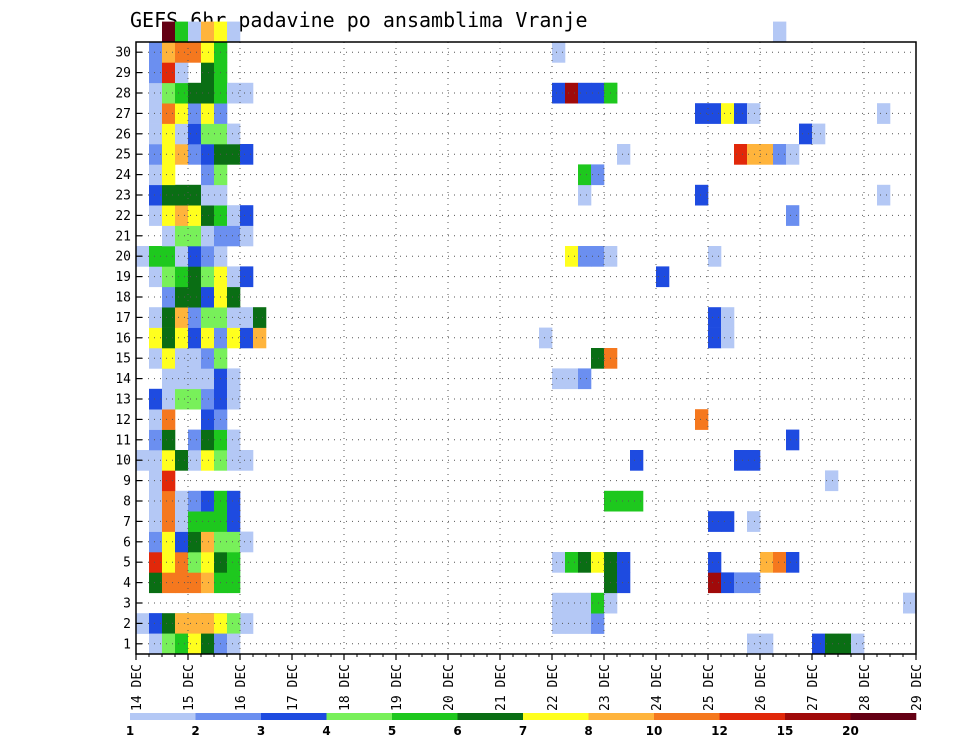 The image size is (960, 742). Describe the element at coordinates (123, 338) in the screenshot. I see `y-tick-label-16: 16` at that location.